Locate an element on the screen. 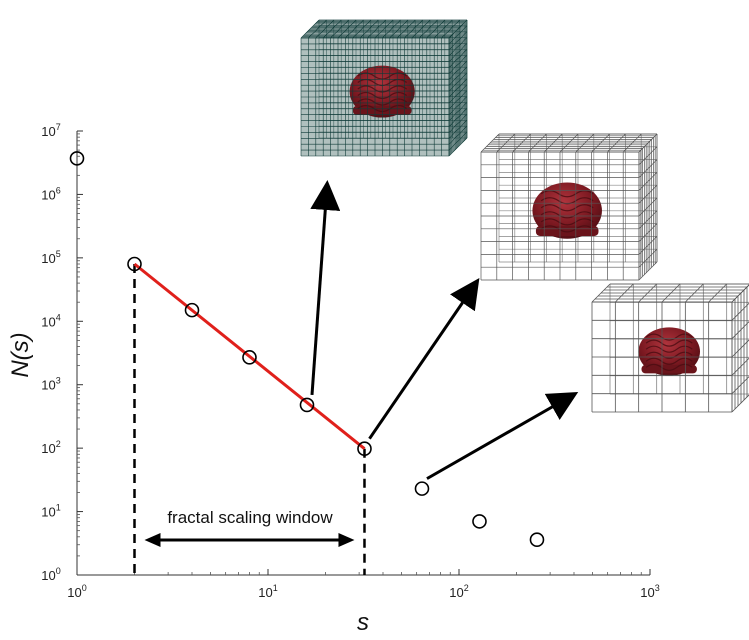 The width and height of the screenshot is (749, 640). arrow-to-coarse-grid is located at coordinates (502, 436).